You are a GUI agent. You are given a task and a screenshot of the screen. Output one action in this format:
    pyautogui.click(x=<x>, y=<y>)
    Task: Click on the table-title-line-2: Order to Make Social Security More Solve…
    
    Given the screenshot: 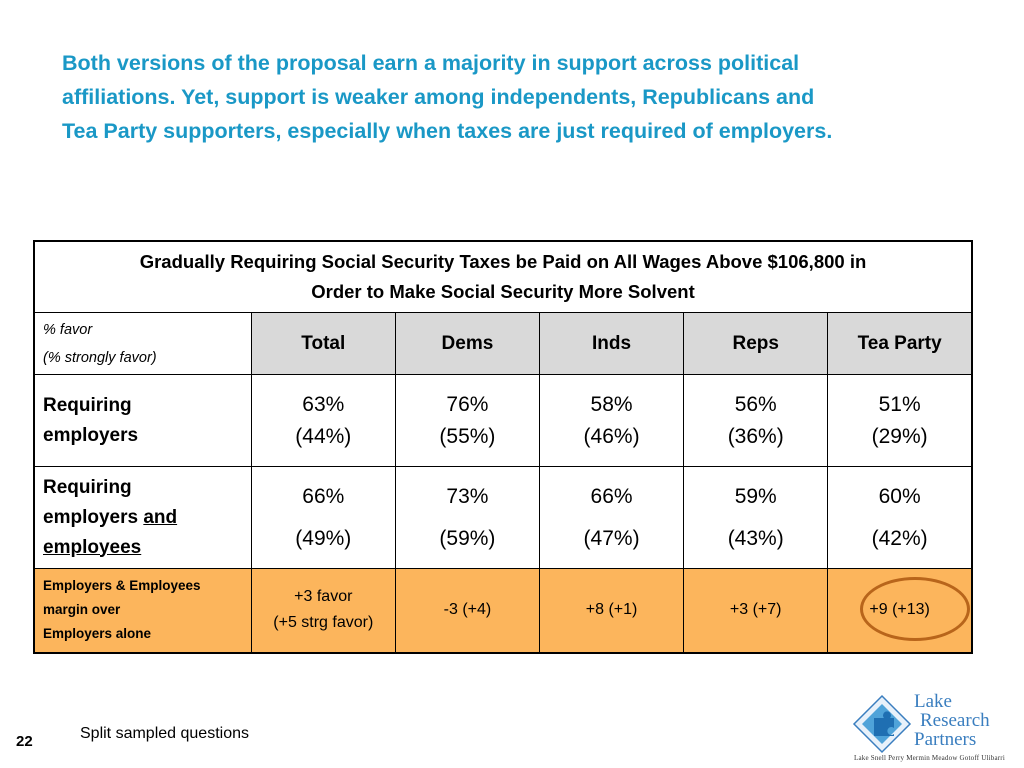 What is the action you would take?
    pyautogui.click(x=503, y=291)
    